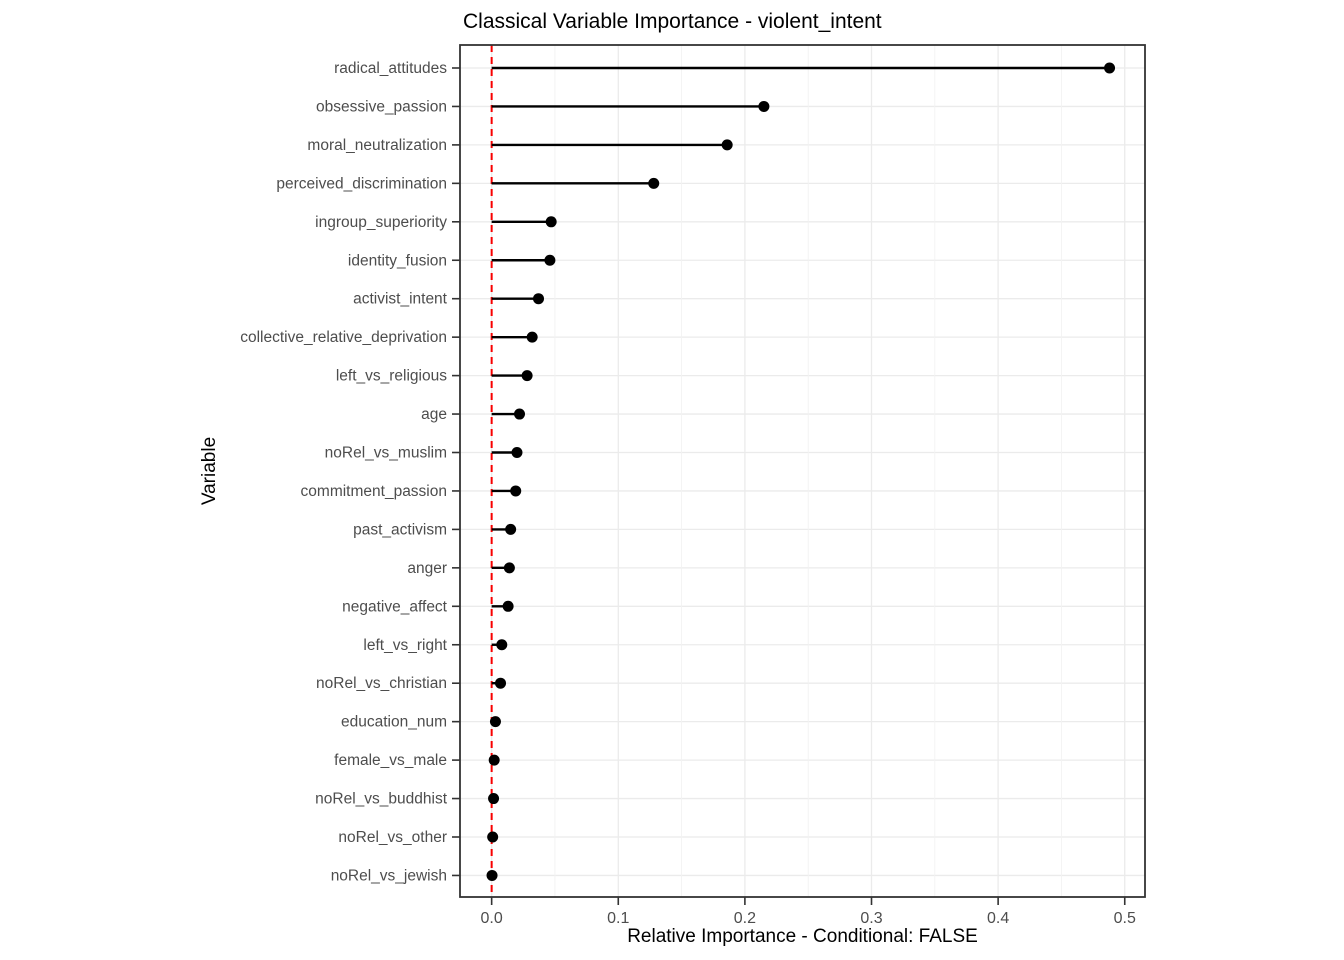 Image resolution: width=1344 pixels, height=960 pixels. Describe the element at coordinates (400, 529) in the screenshot. I see `y-tick-label: past_activism` at that location.